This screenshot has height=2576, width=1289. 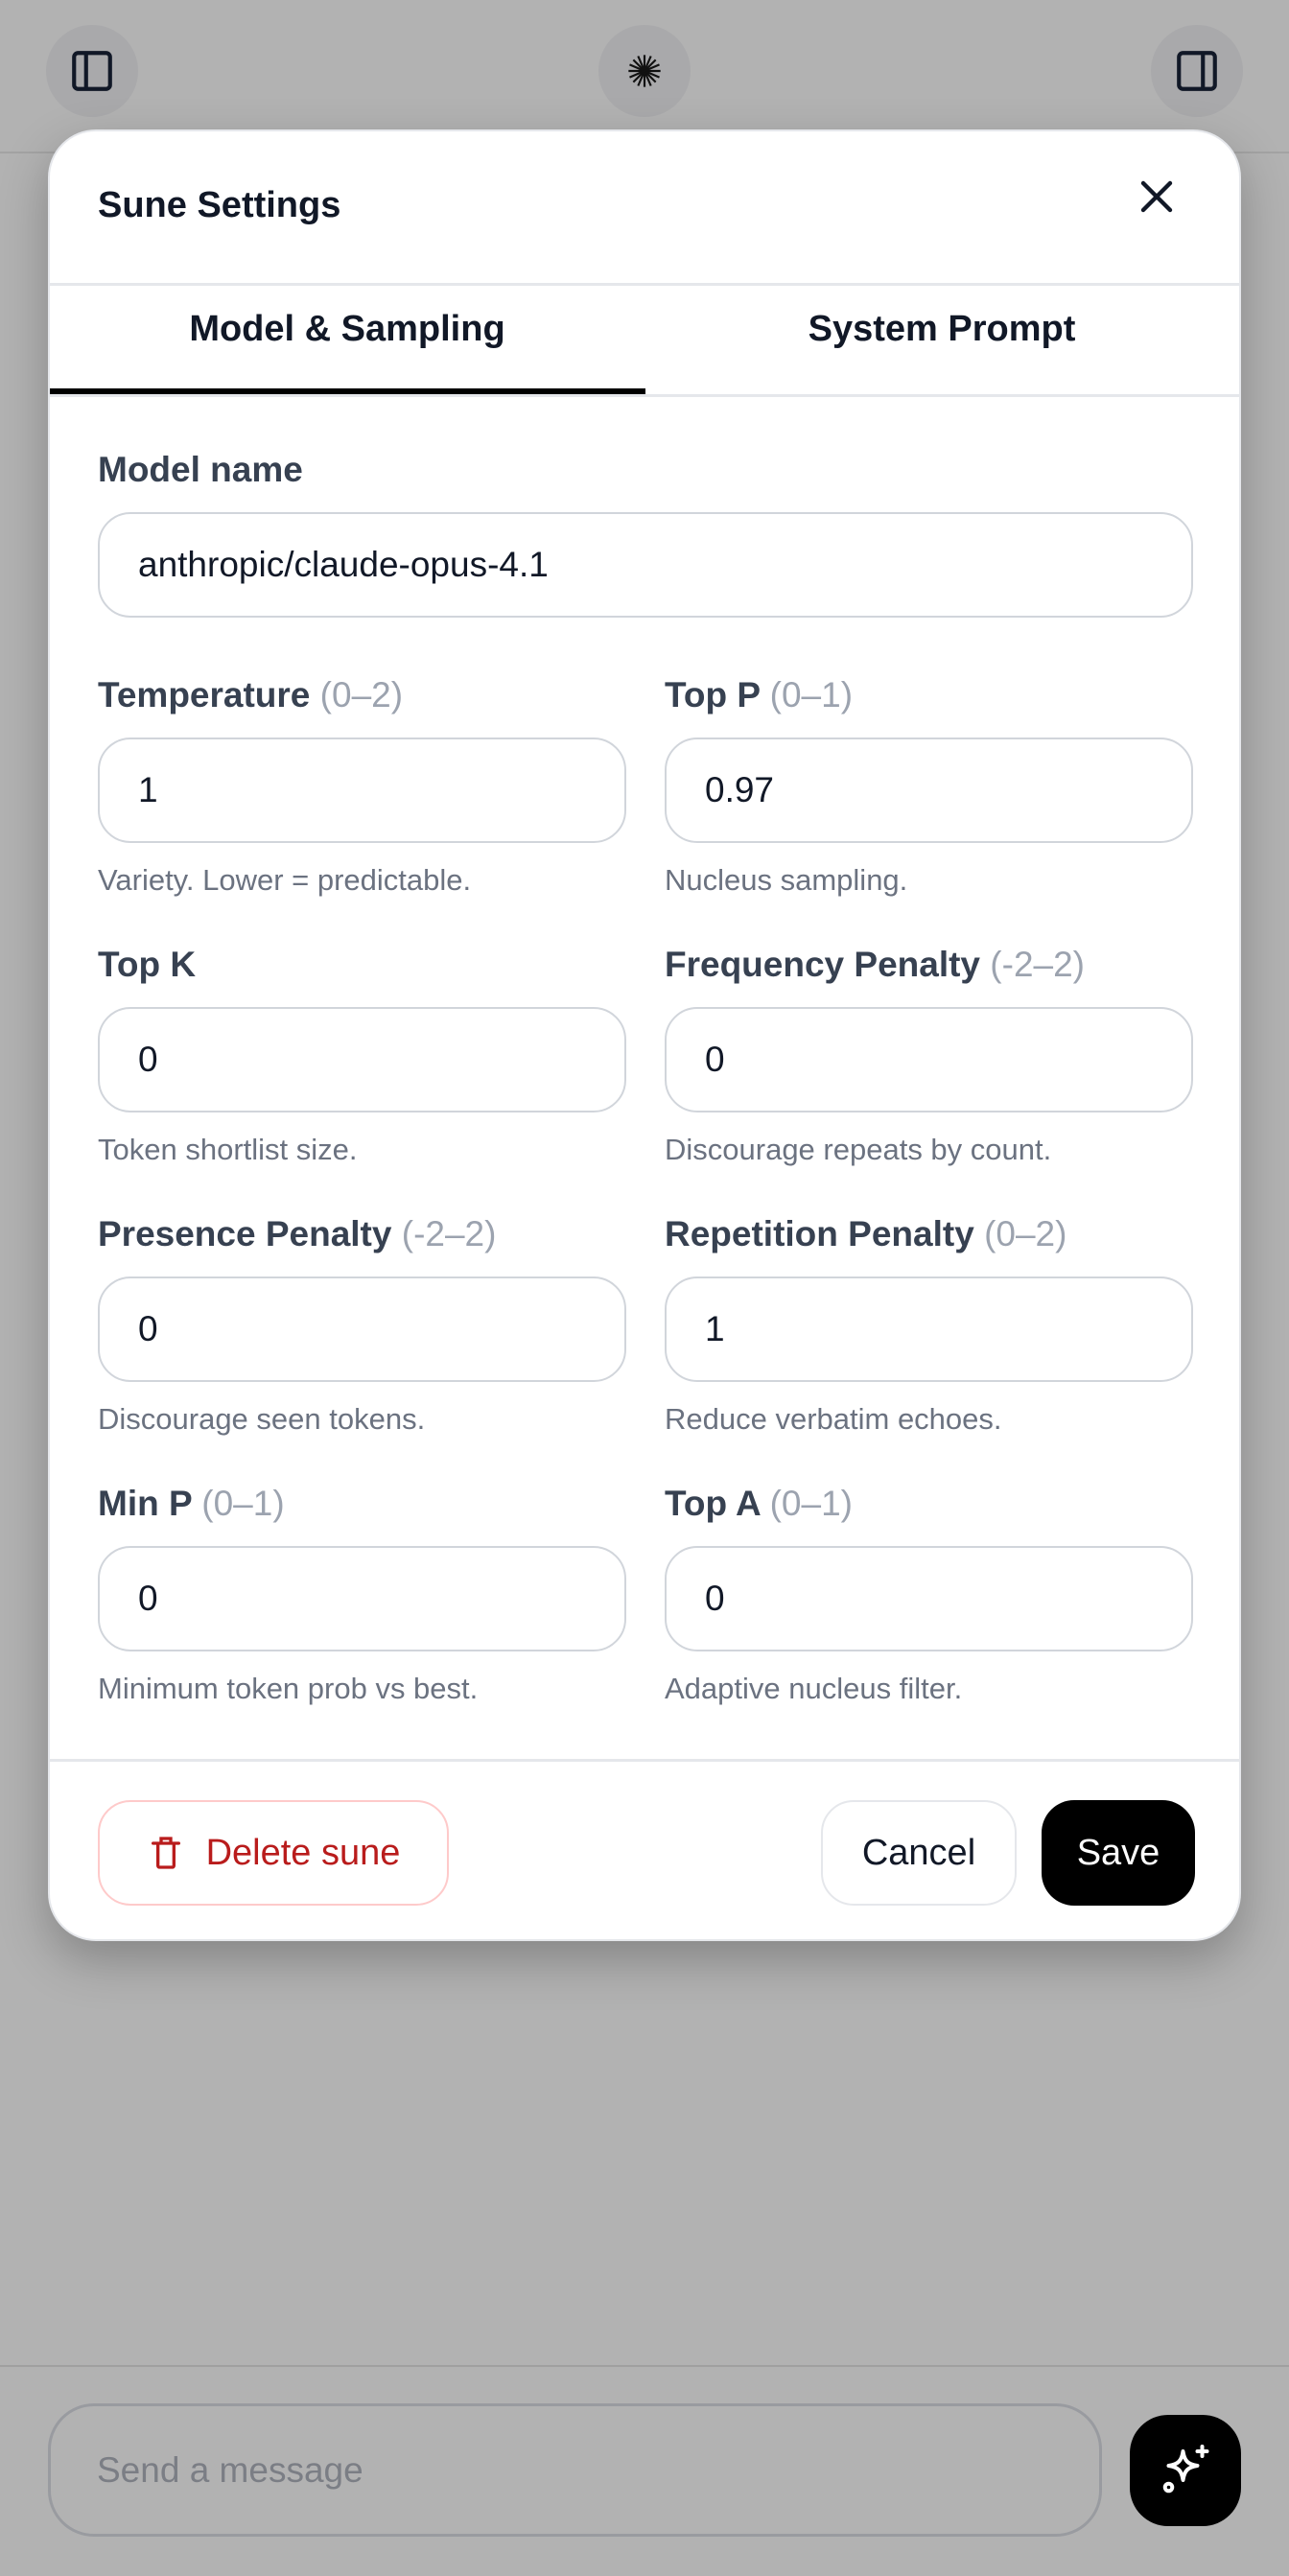 What do you see at coordinates (145, 1503) in the screenshot?
I see `field-label-text: Min P` at bounding box center [145, 1503].